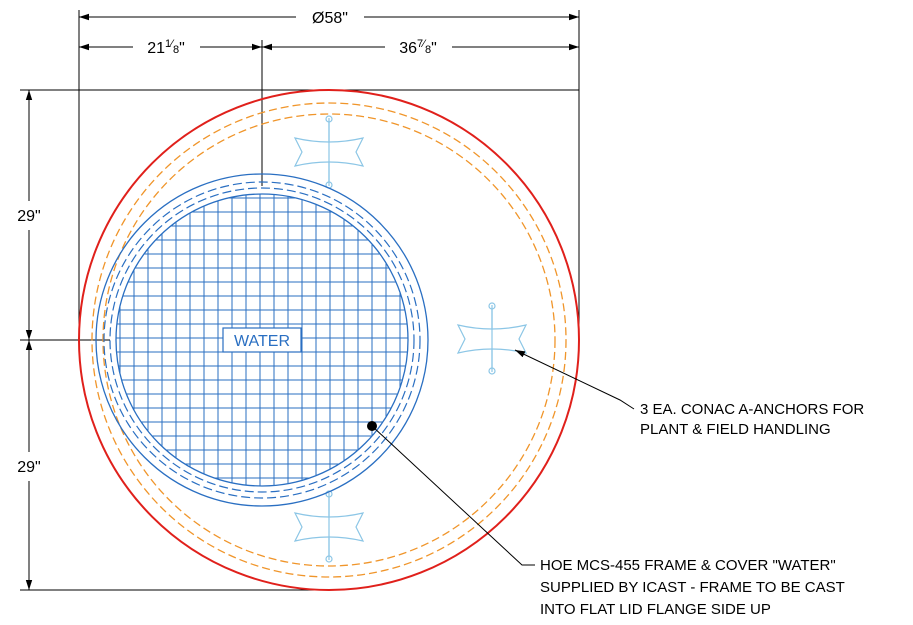 Image resolution: width=913 pixels, height=625 pixels. What do you see at coordinates (166, 47) in the screenshot?
I see `left-offset-label: 211⁄8"` at bounding box center [166, 47].